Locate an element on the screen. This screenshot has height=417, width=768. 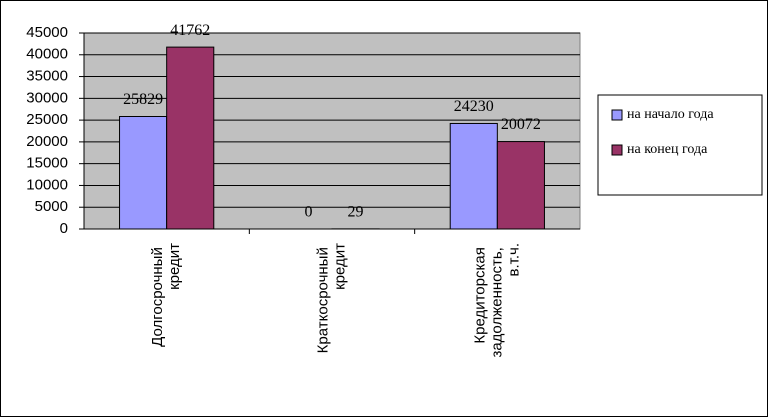
y-tick-label: 35000 is located at coordinates (47, 76).